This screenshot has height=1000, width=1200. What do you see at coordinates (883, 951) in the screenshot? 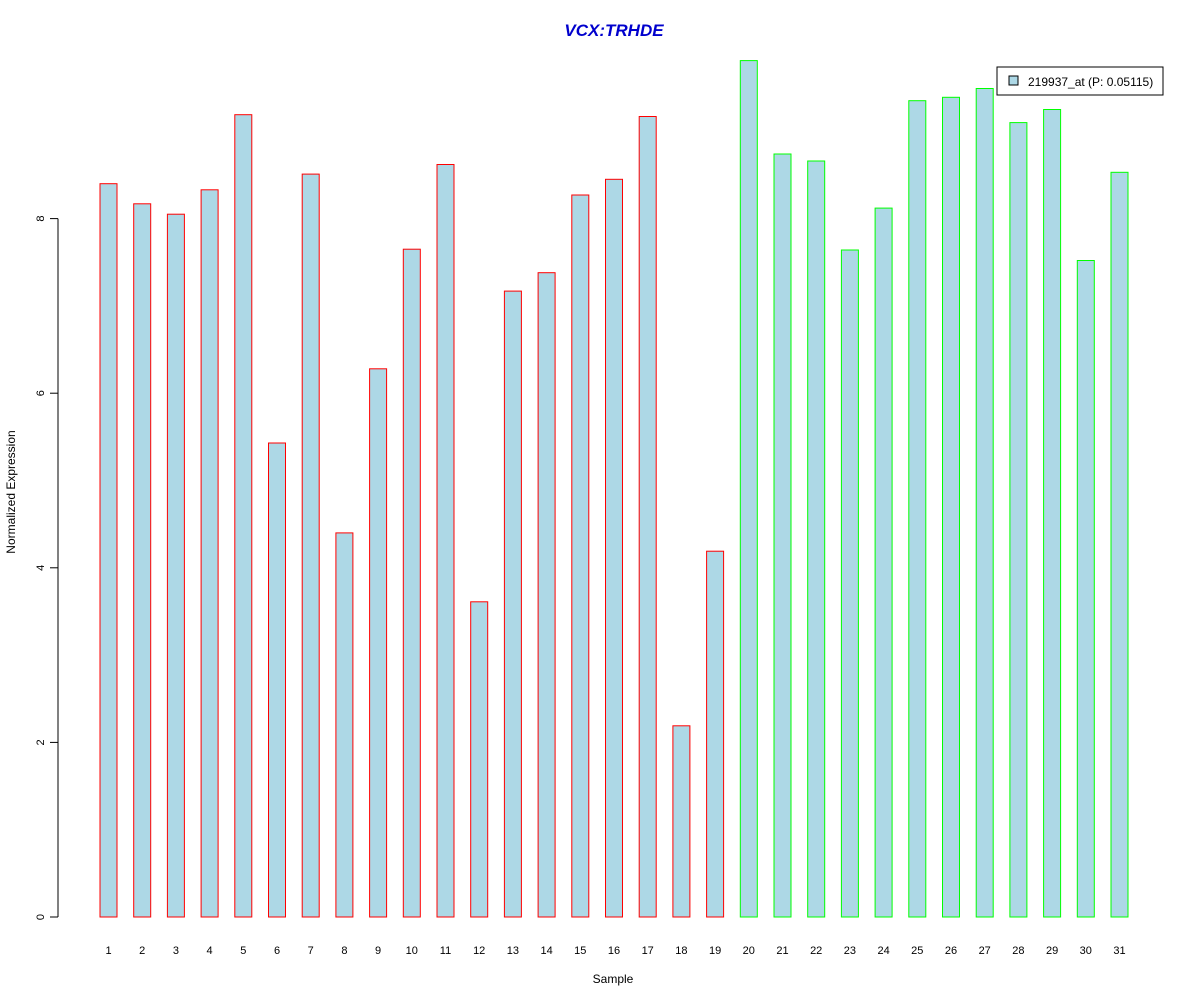
I see `x-tick-label: 24` at bounding box center [883, 951].